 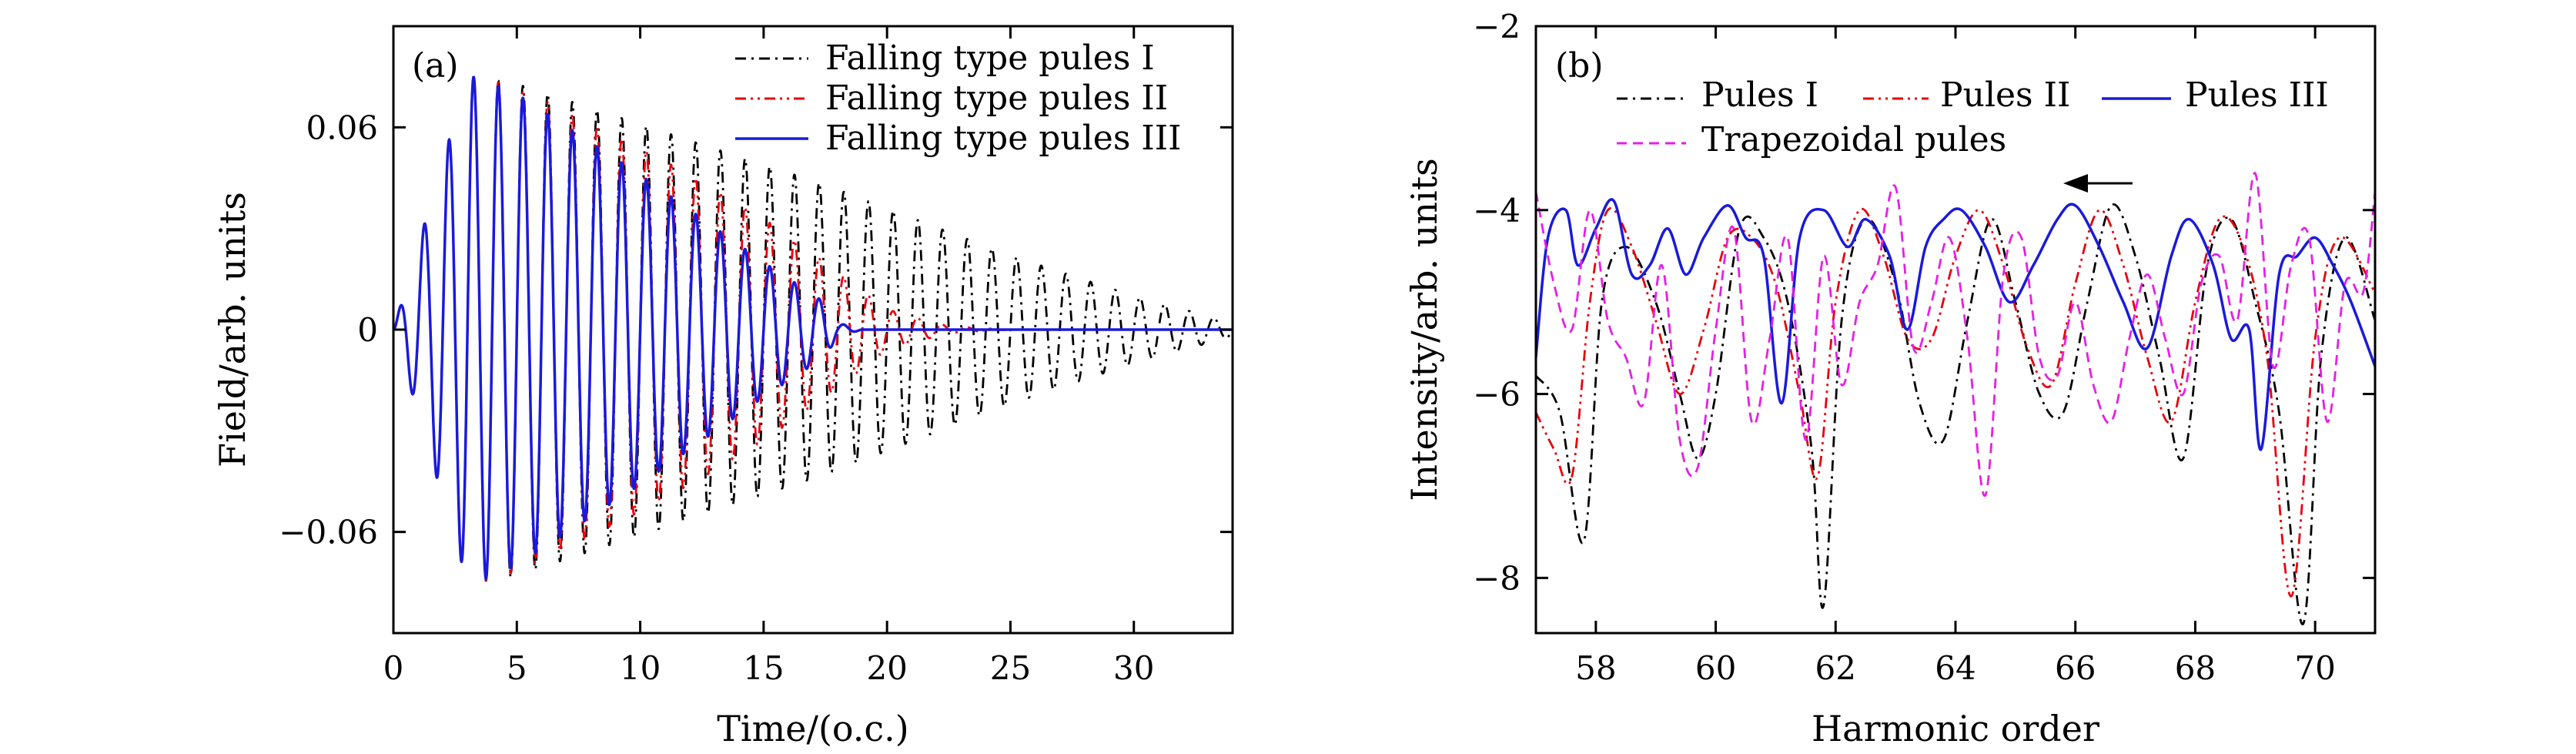 What do you see at coordinates (640, 668) in the screenshot?
I see `panel-a-x-tick-label: 10` at bounding box center [640, 668].